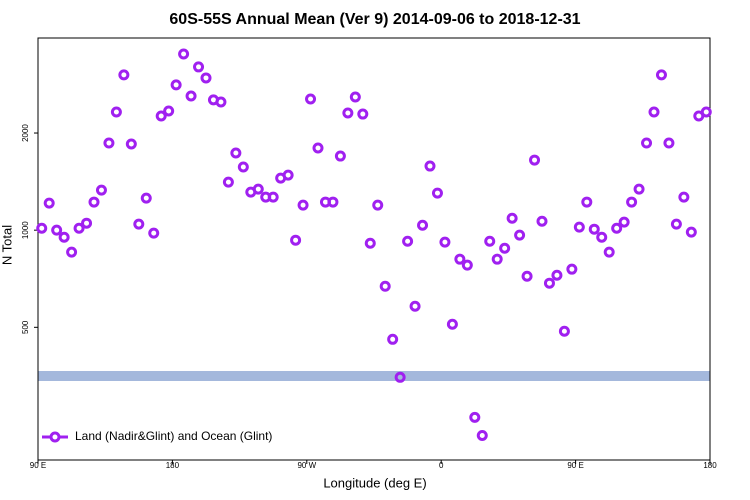  I want to click on y-tick-label: 2000, so click(25, 133).